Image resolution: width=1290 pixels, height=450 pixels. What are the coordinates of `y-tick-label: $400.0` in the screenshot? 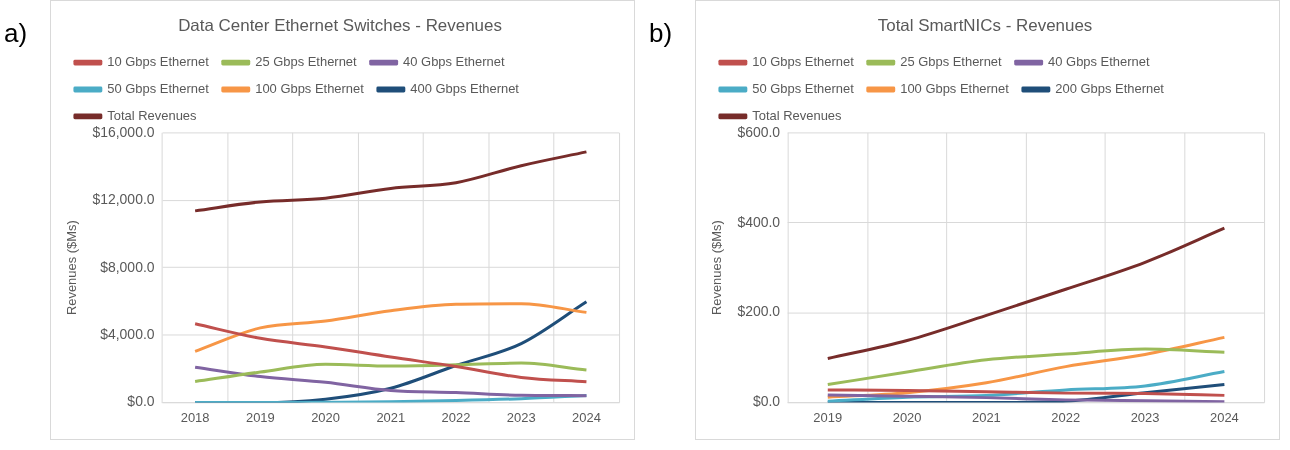 It's located at (759, 221).